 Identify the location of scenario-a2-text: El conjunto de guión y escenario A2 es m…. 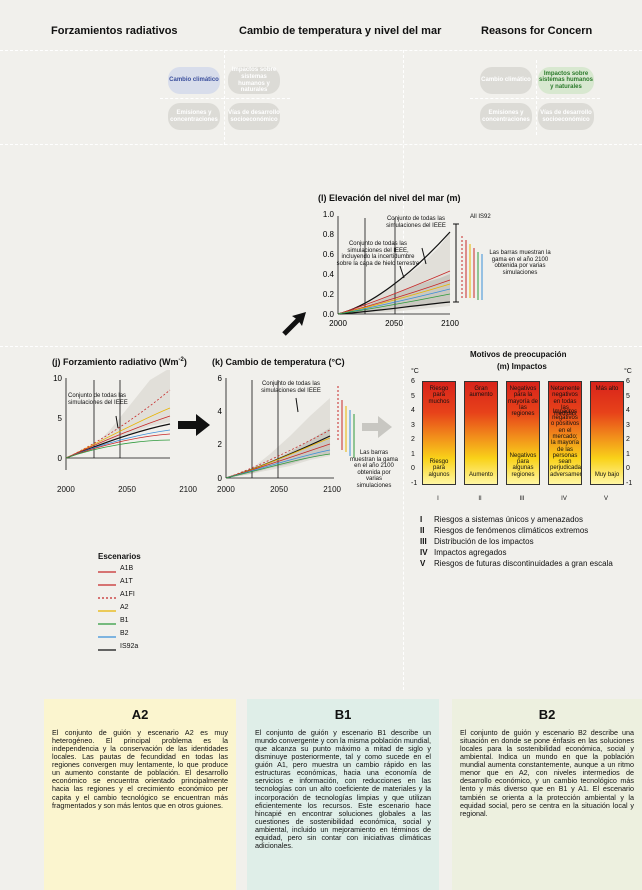
(140, 769).